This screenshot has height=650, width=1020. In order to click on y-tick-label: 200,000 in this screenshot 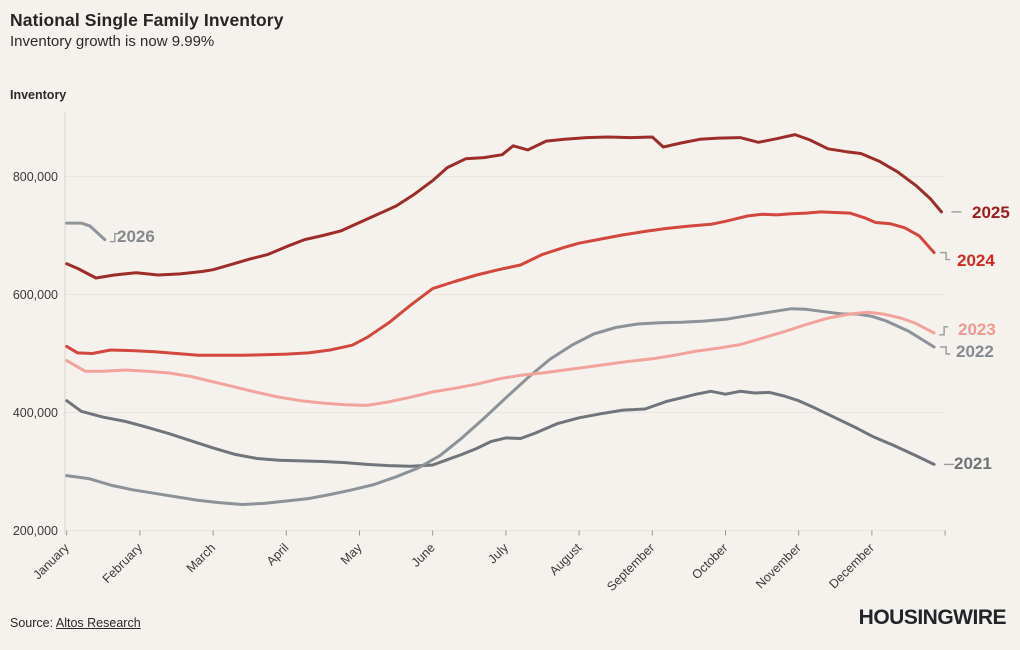, I will do `click(35, 531)`.